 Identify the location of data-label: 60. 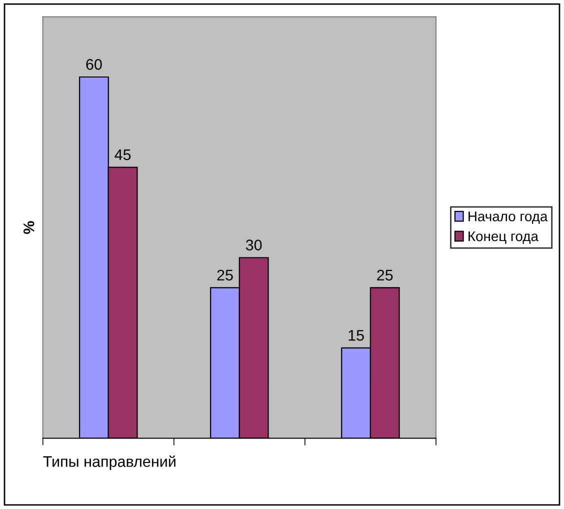
(94, 64).